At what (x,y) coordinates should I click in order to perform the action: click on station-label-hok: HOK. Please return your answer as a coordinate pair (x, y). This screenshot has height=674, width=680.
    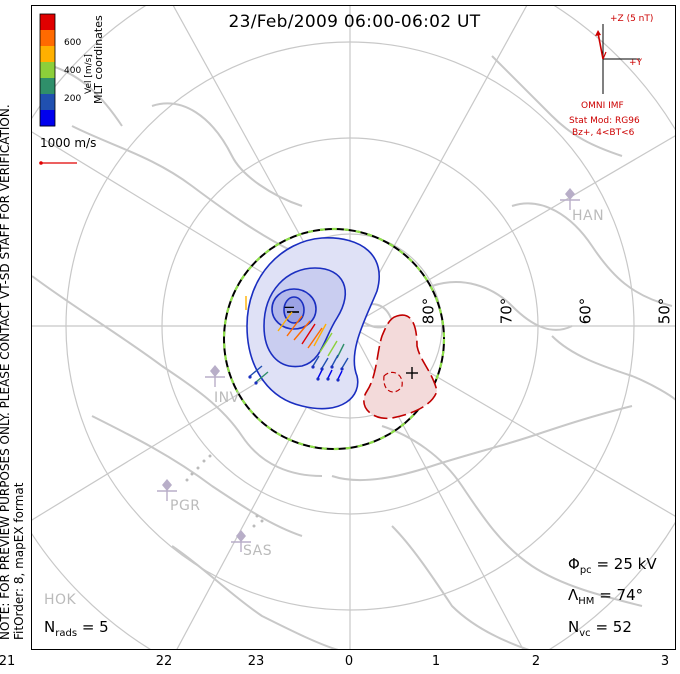
    Looking at the image, I should click on (60, 600).